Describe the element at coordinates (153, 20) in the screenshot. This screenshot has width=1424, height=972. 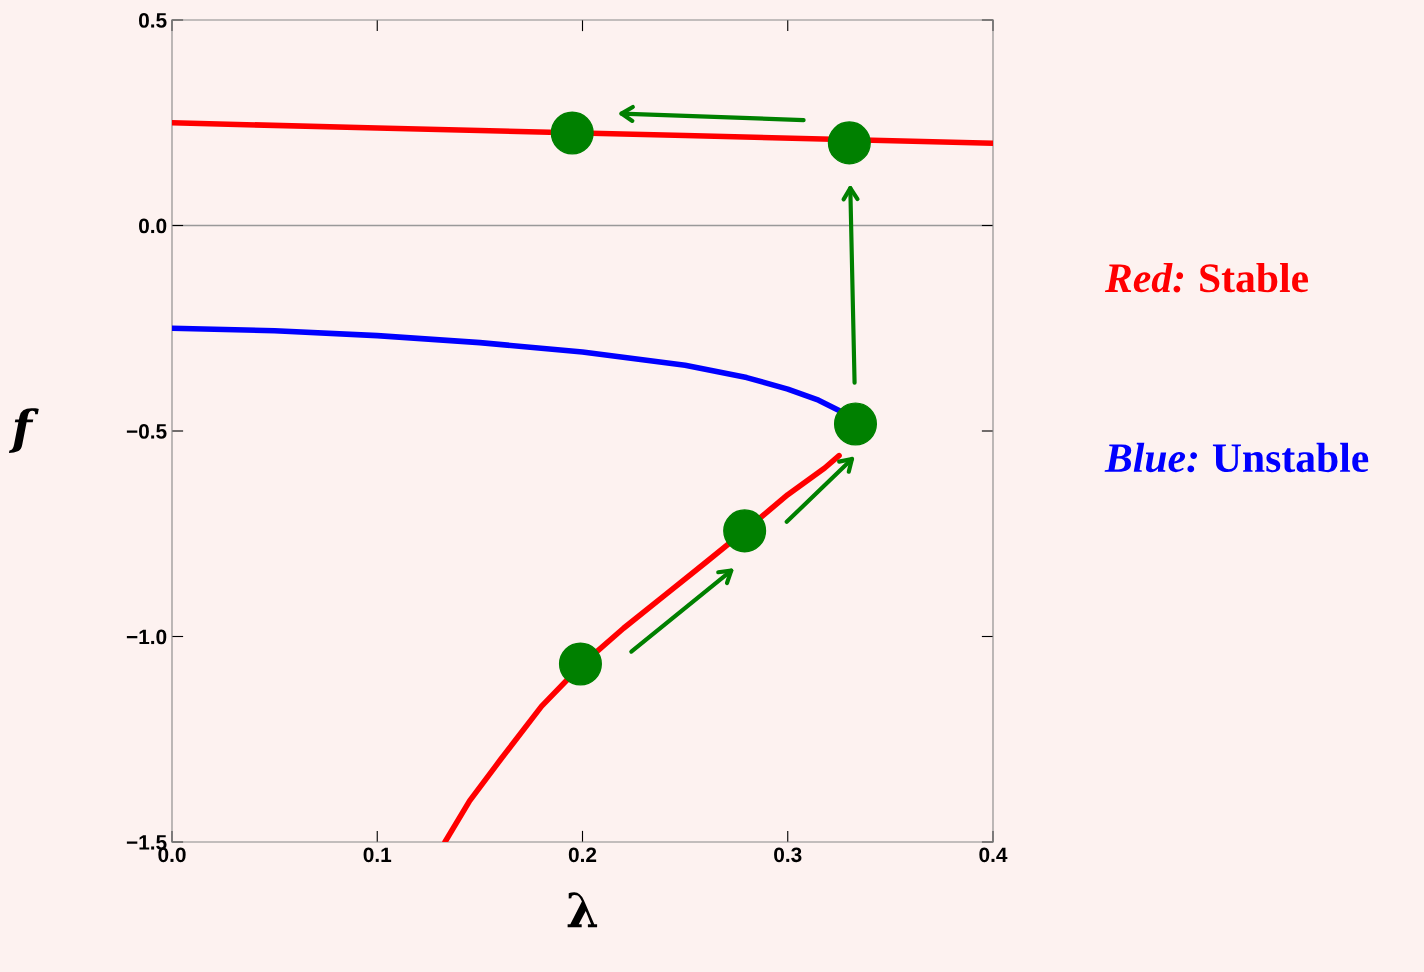
I see `y-tick-label: 0.5` at that location.